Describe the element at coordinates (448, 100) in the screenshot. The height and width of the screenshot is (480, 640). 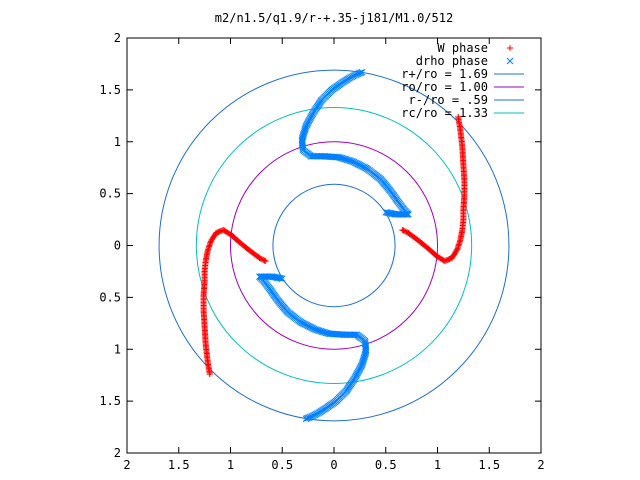
I see `legend-label-r-minus: r-/ro = .59` at that location.